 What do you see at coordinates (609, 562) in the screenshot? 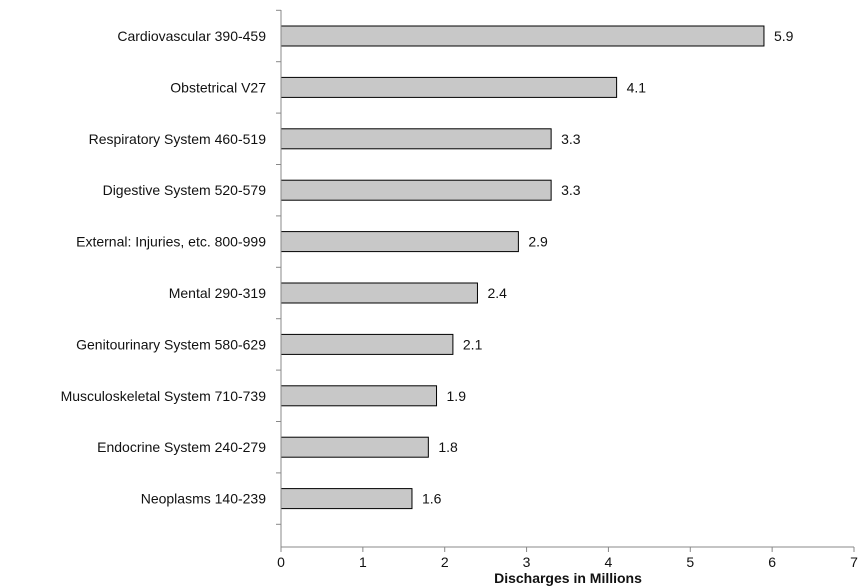
I see `x-tick-label: 4` at bounding box center [609, 562].